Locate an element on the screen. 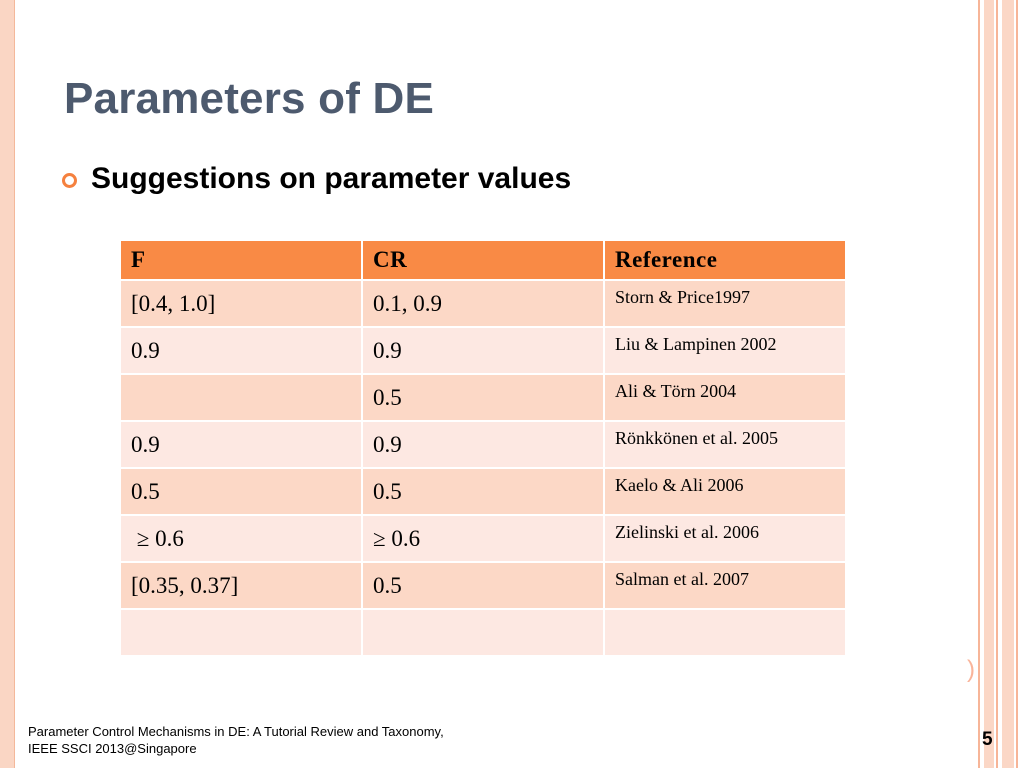 This screenshot has width=1024, height=768. table-row: [0.4, 1.0] 0.1, 0.9 Storn & Price1997 is located at coordinates (483, 303).